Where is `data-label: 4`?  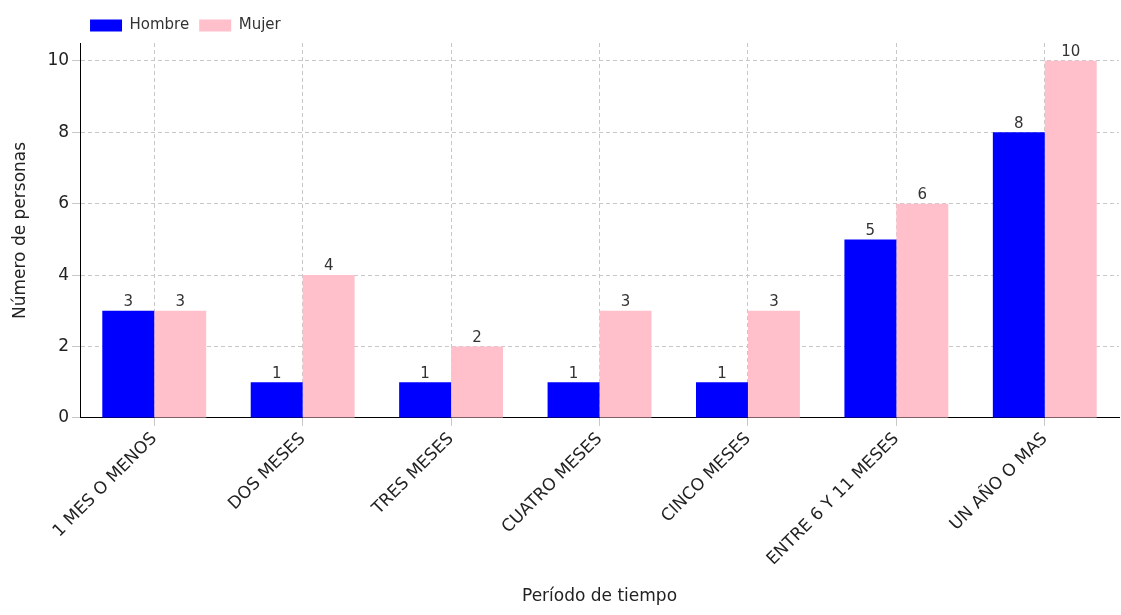
data-label: 4 is located at coordinates (328, 265).